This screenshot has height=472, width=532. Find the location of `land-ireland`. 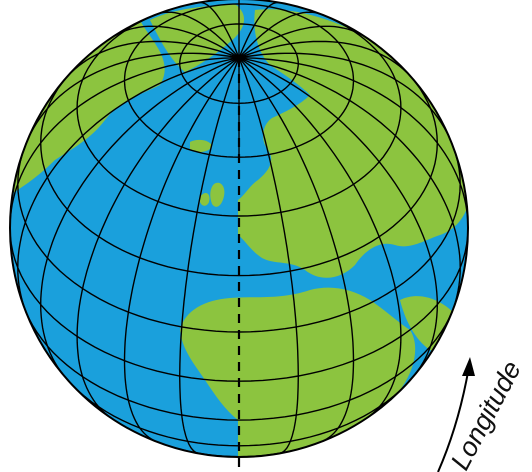

land-ireland is located at coordinates (204, 199).